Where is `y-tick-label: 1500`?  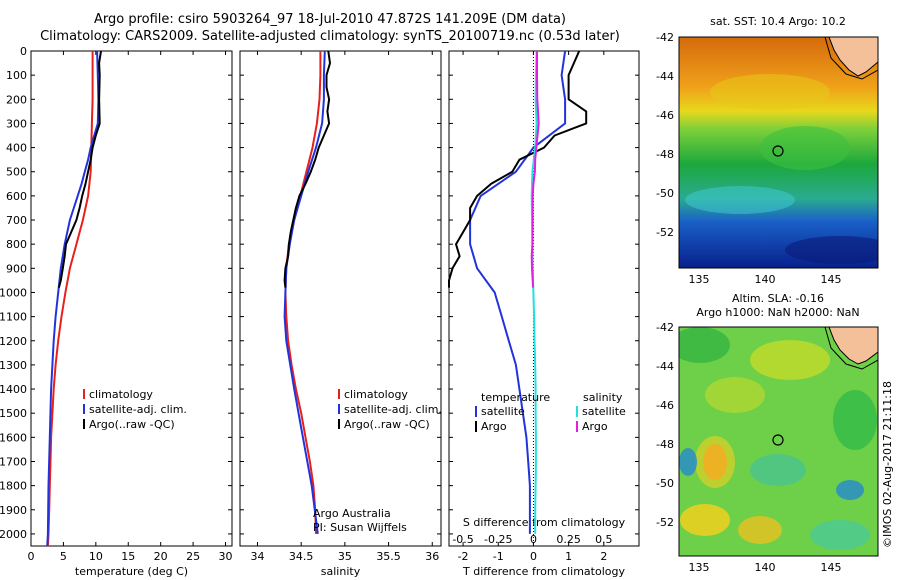
y-tick-label: 1500 is located at coordinates (13, 413).